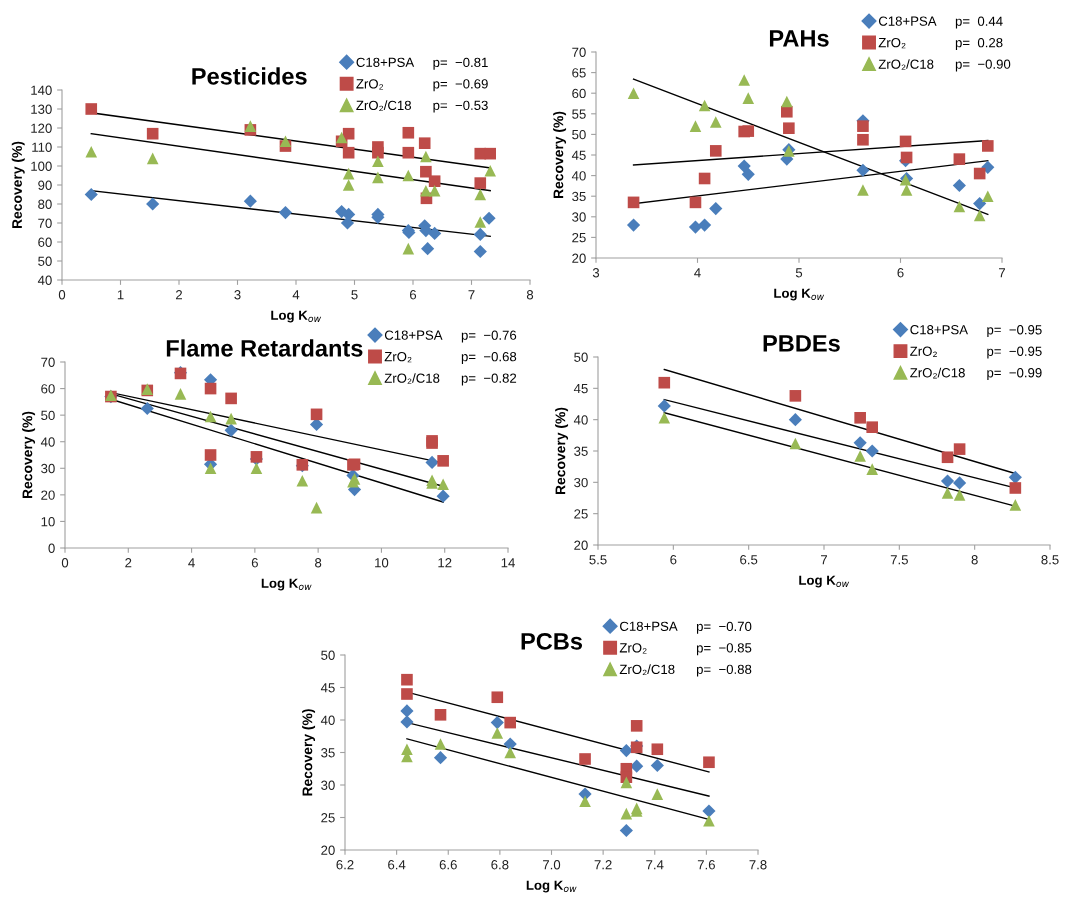  What do you see at coordinates (655, 865) in the screenshot?
I see `x-tick-label: 7.4` at bounding box center [655, 865].